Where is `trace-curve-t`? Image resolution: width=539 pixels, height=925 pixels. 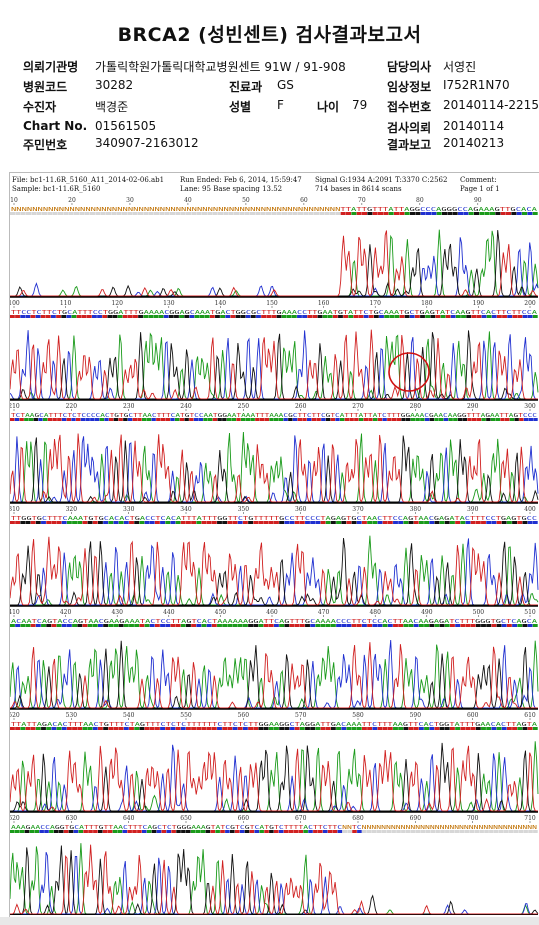
trace-curve-t is located at coordinates (274, 571).